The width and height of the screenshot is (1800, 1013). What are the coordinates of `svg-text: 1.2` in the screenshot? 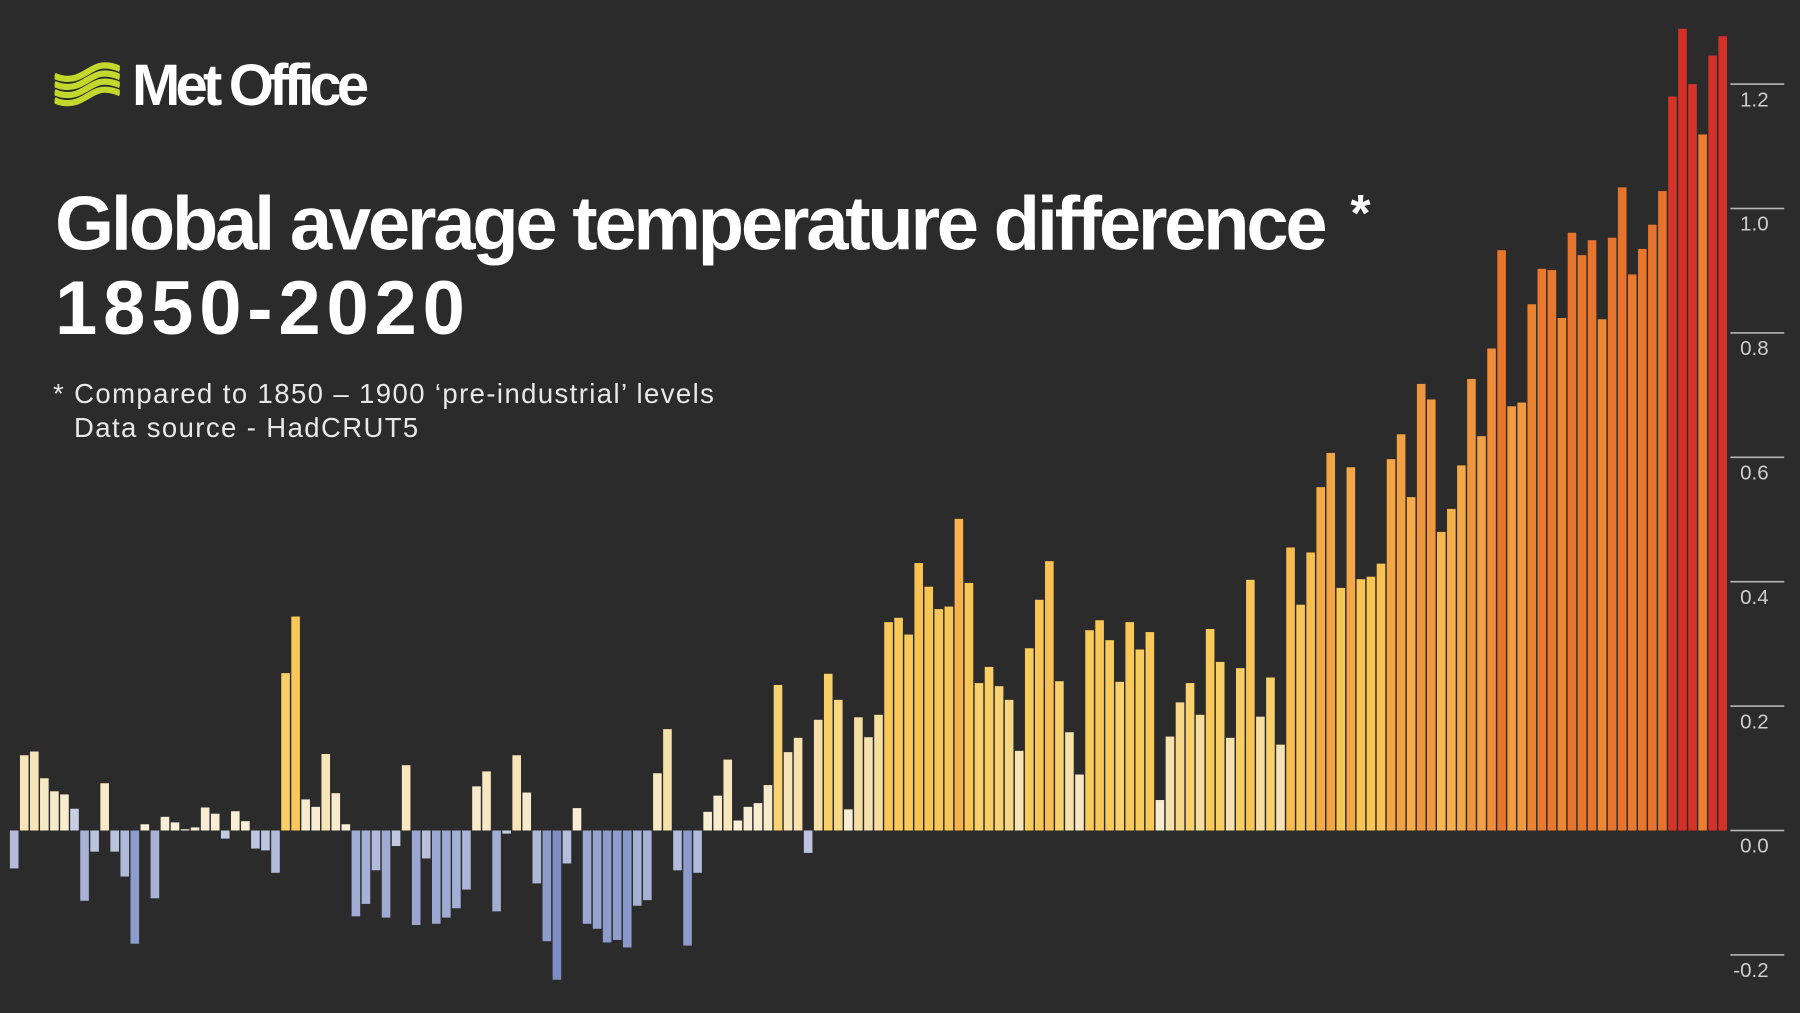 It's located at (1754, 99).